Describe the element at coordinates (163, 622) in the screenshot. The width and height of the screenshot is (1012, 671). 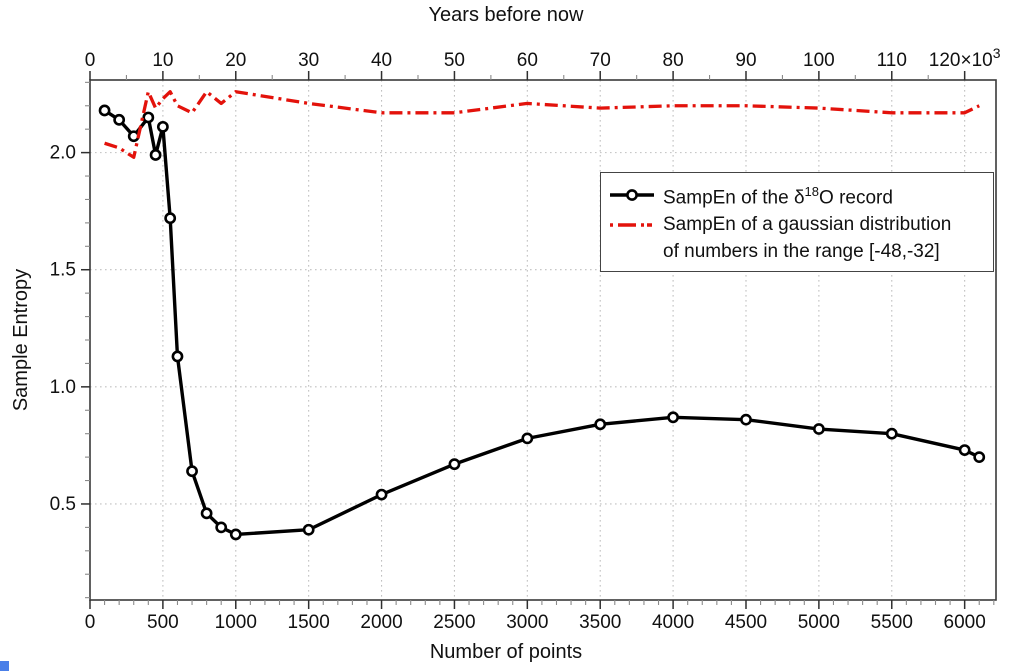
I see `x-tick-label: 500` at that location.